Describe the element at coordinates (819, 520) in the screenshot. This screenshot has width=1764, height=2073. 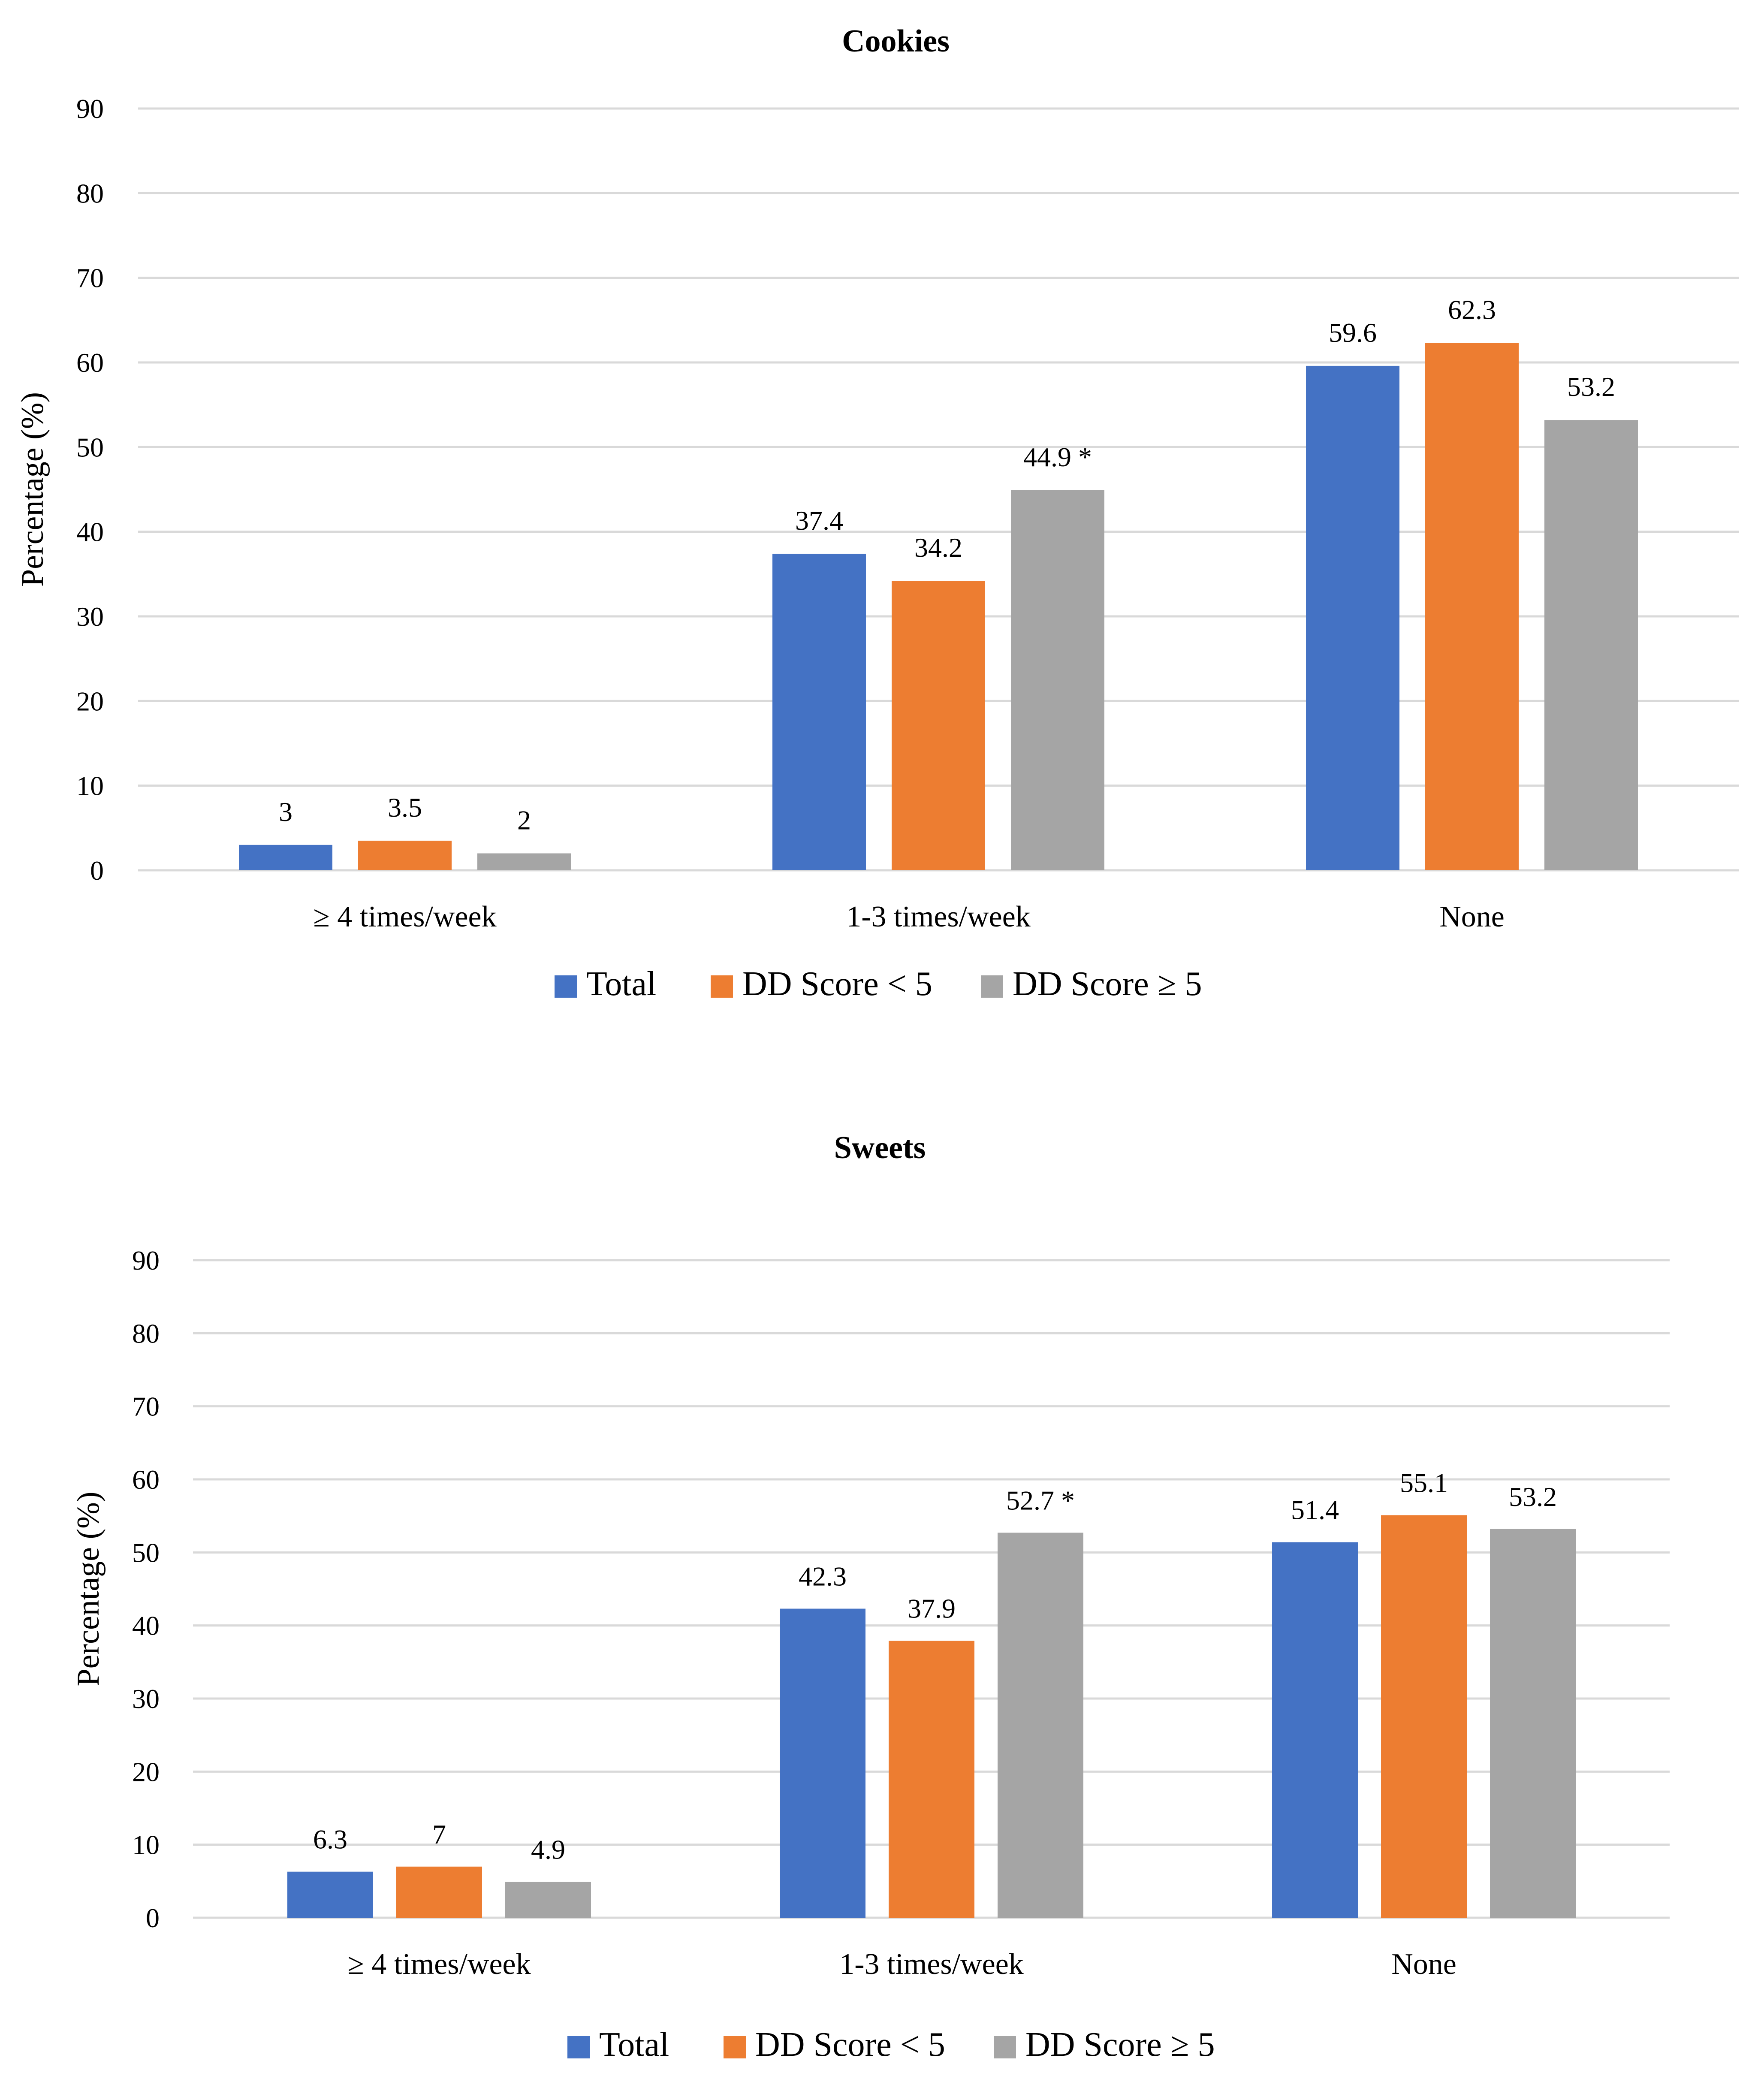
I see `cookies-data-label: 37.4` at that location.